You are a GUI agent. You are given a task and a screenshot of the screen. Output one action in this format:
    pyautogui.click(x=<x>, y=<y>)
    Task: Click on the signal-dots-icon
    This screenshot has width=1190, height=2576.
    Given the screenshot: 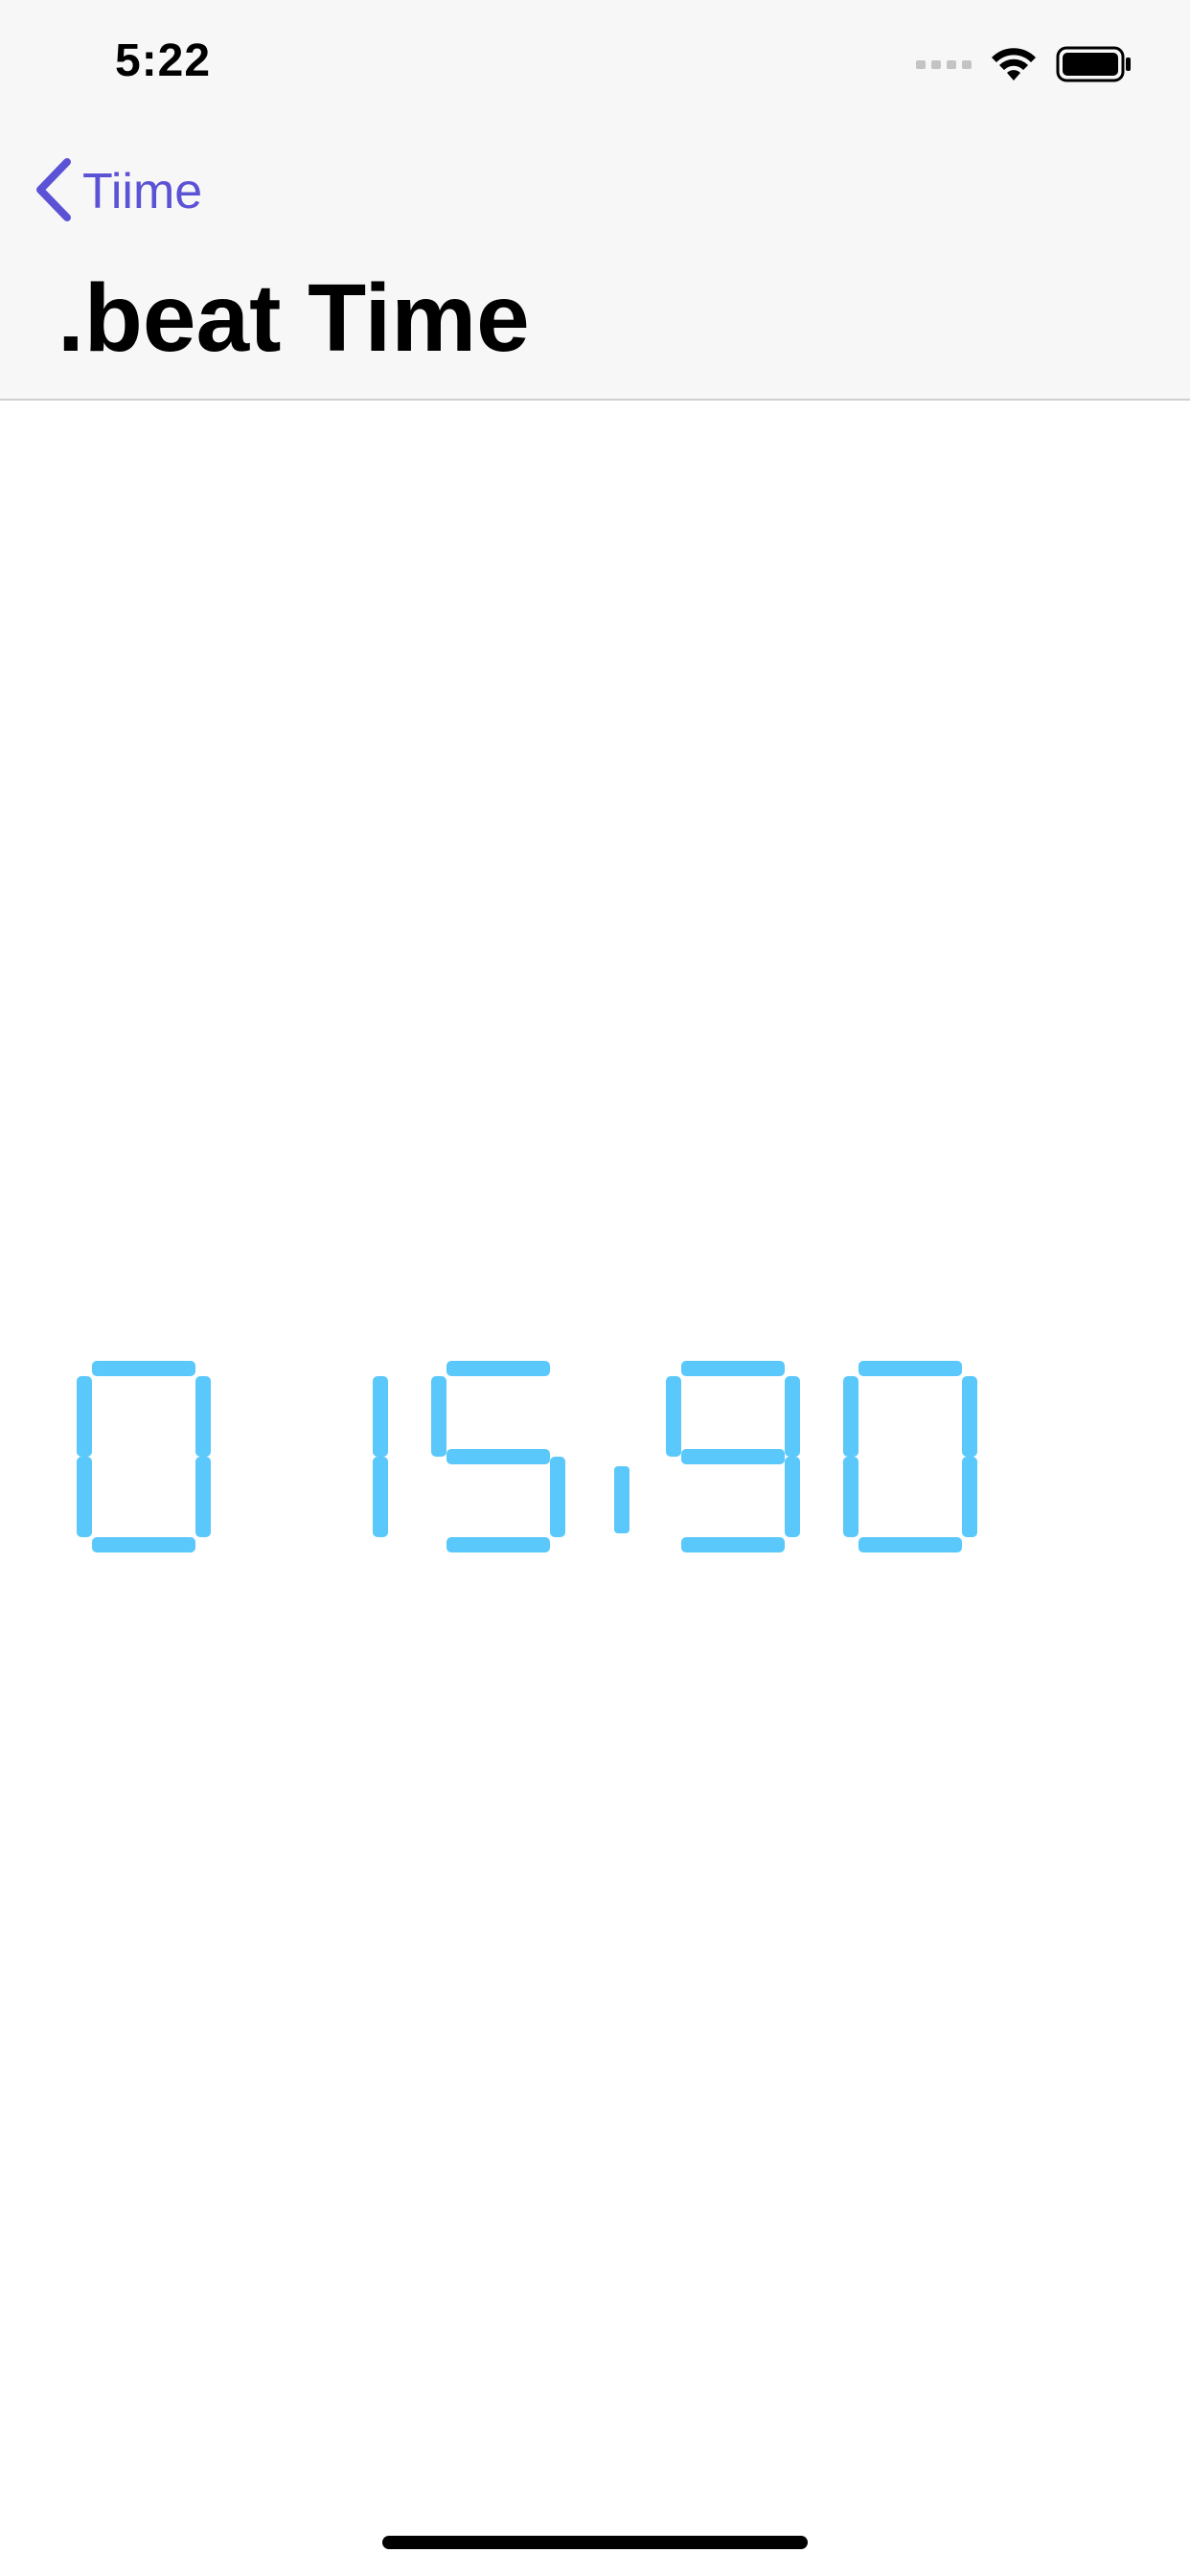 What is the action you would take?
    pyautogui.click(x=944, y=67)
    